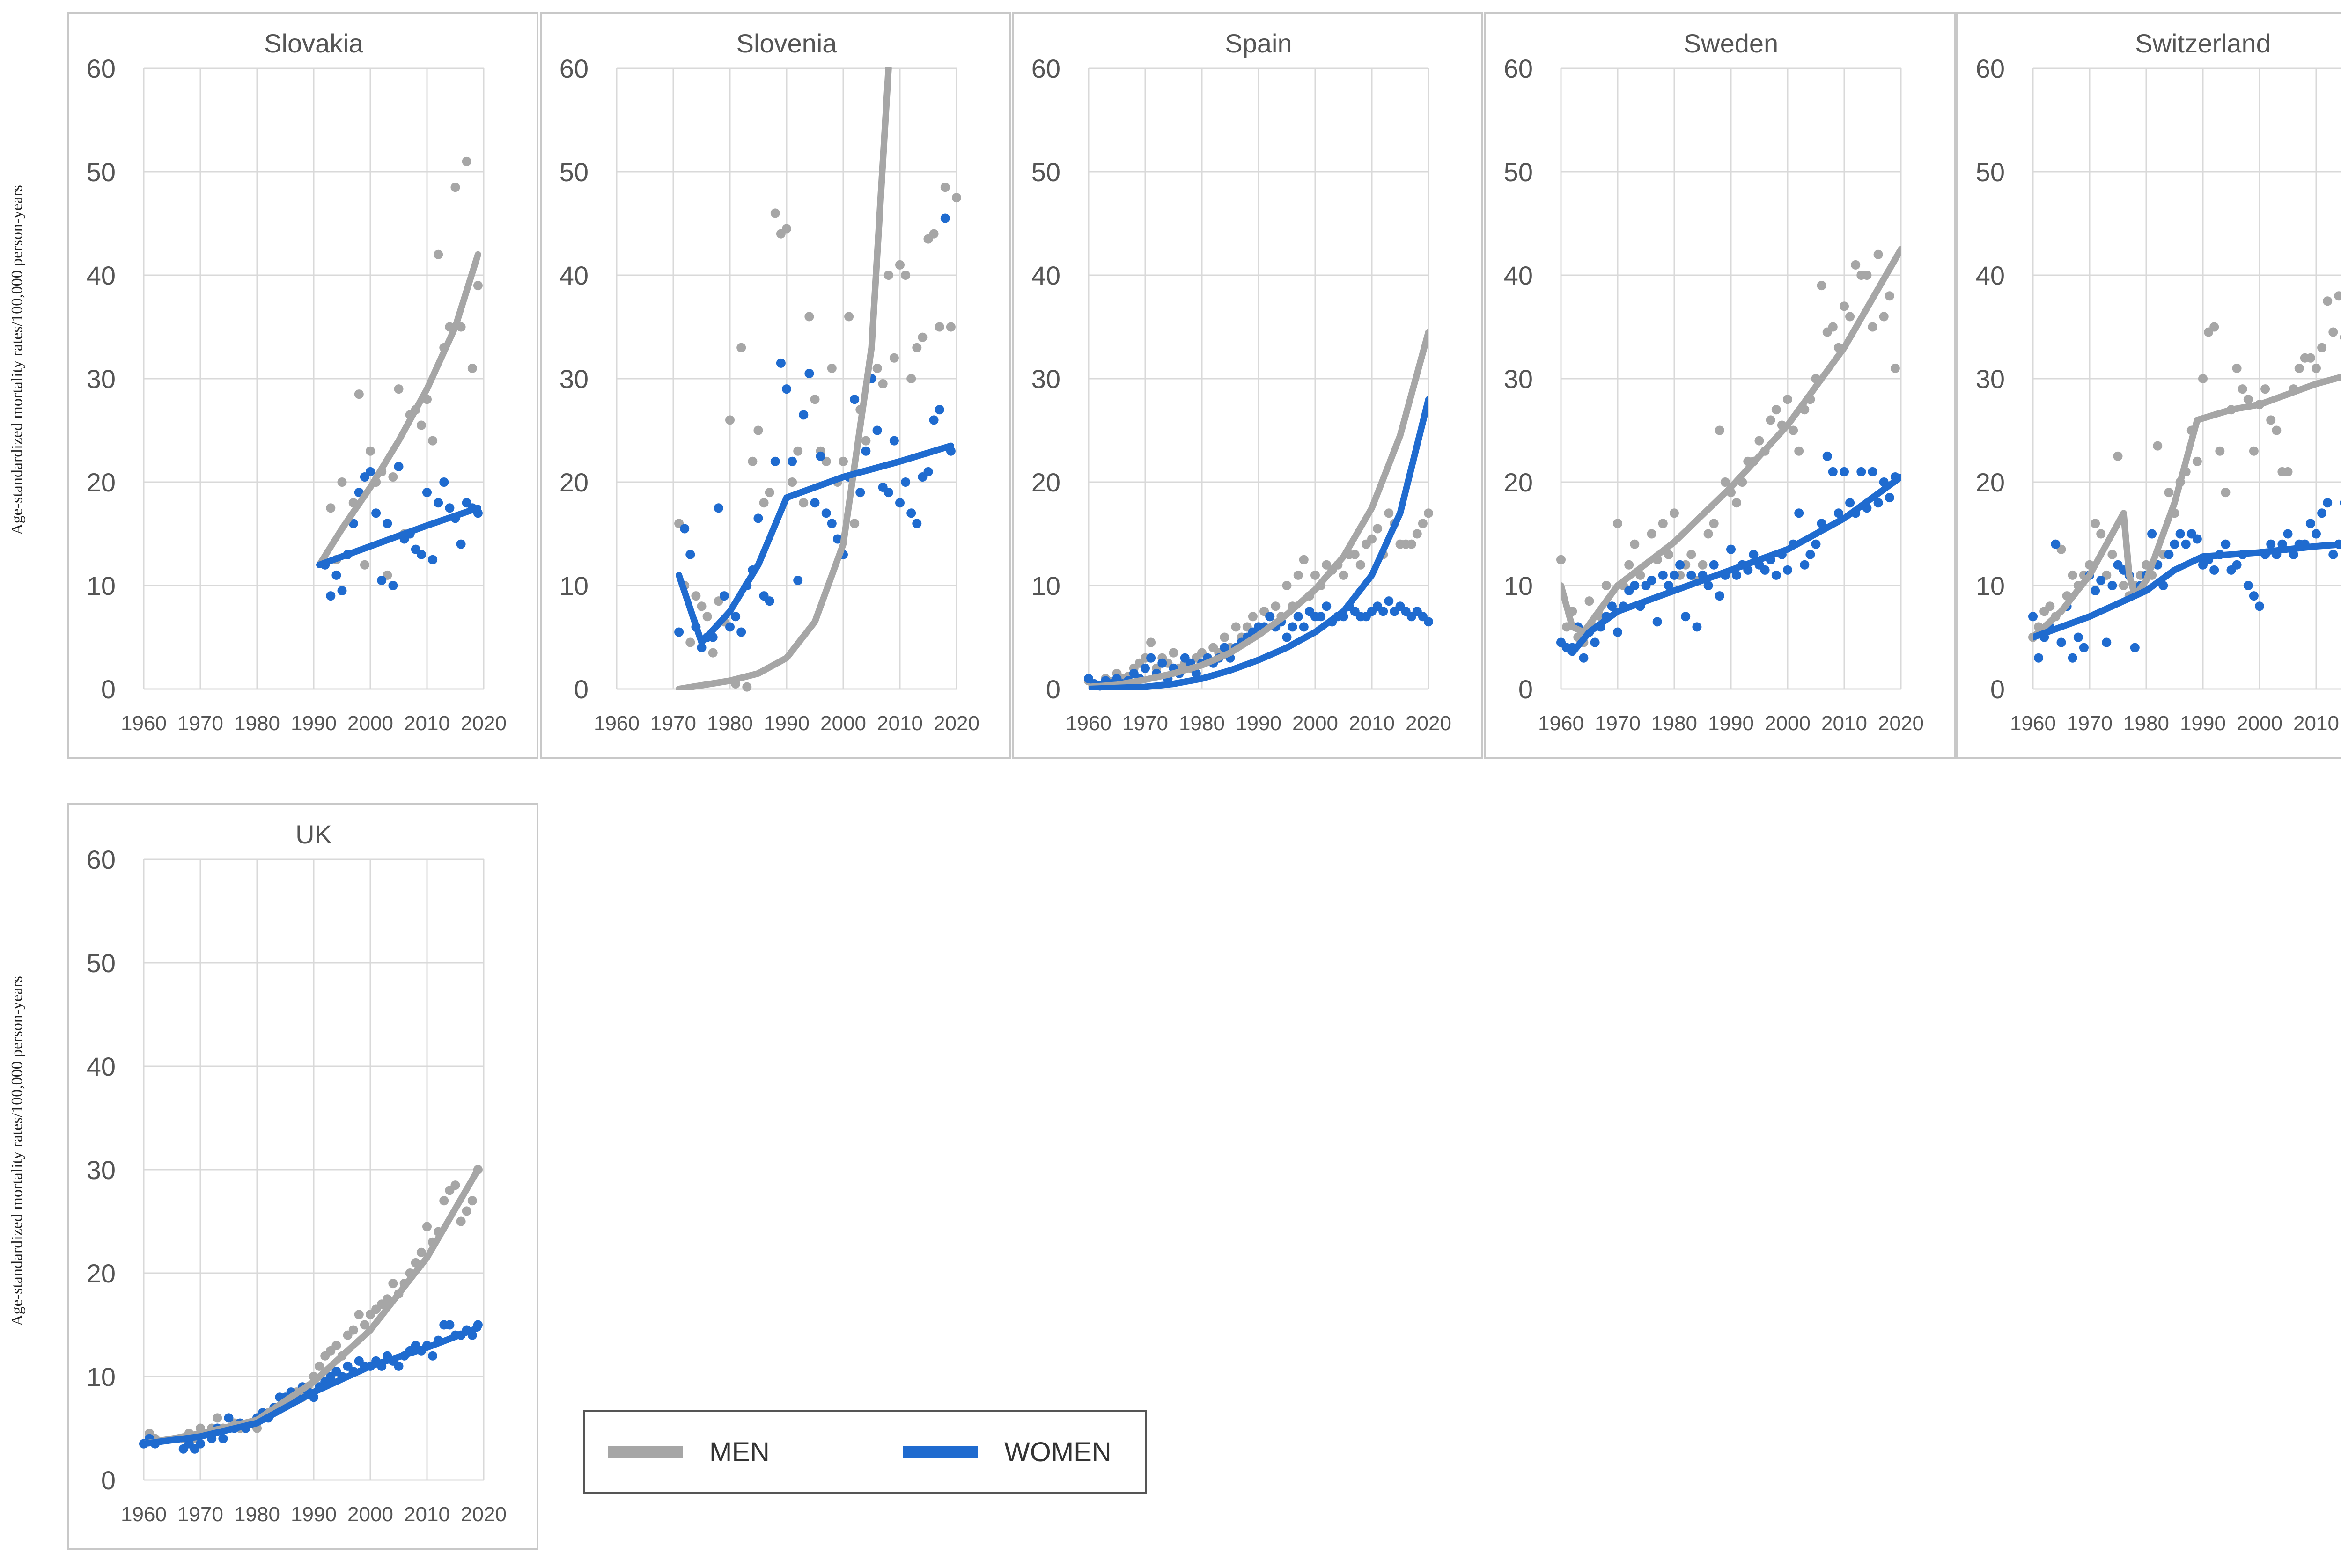  What do you see at coordinates (689, 1452) in the screenshot?
I see `legend-item-men: MEN` at bounding box center [689, 1452].